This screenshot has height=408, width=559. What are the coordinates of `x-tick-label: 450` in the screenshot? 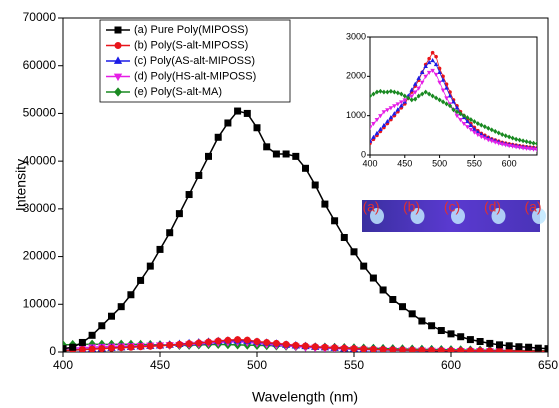 It's located at (404, 163).